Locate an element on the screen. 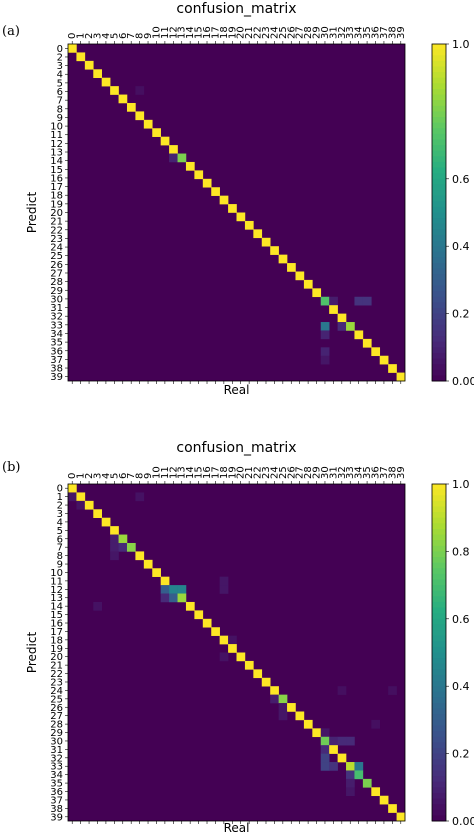 The width and height of the screenshot is (474, 835). y-axis-label: Predict is located at coordinates (32, 213).